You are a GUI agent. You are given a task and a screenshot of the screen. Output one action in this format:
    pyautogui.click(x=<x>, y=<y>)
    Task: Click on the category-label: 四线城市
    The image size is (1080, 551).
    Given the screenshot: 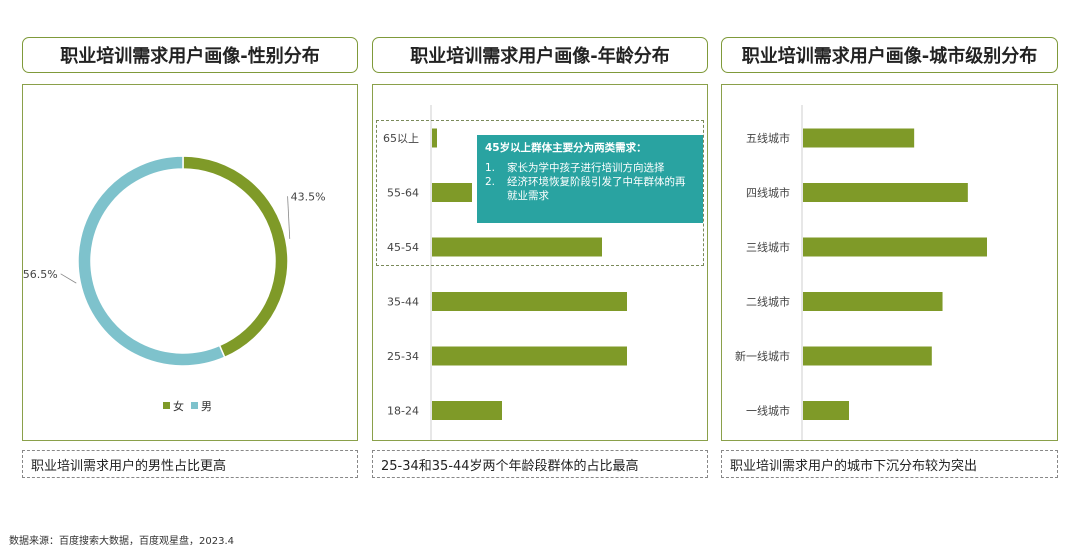 What is the action you would take?
    pyautogui.click(x=768, y=193)
    